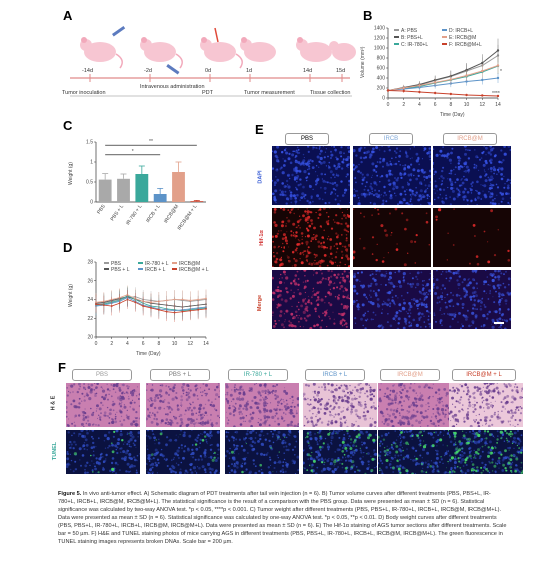 This screenshot has width=554, height=576. I want to click on x-tick-label: 6, so click(435, 105).